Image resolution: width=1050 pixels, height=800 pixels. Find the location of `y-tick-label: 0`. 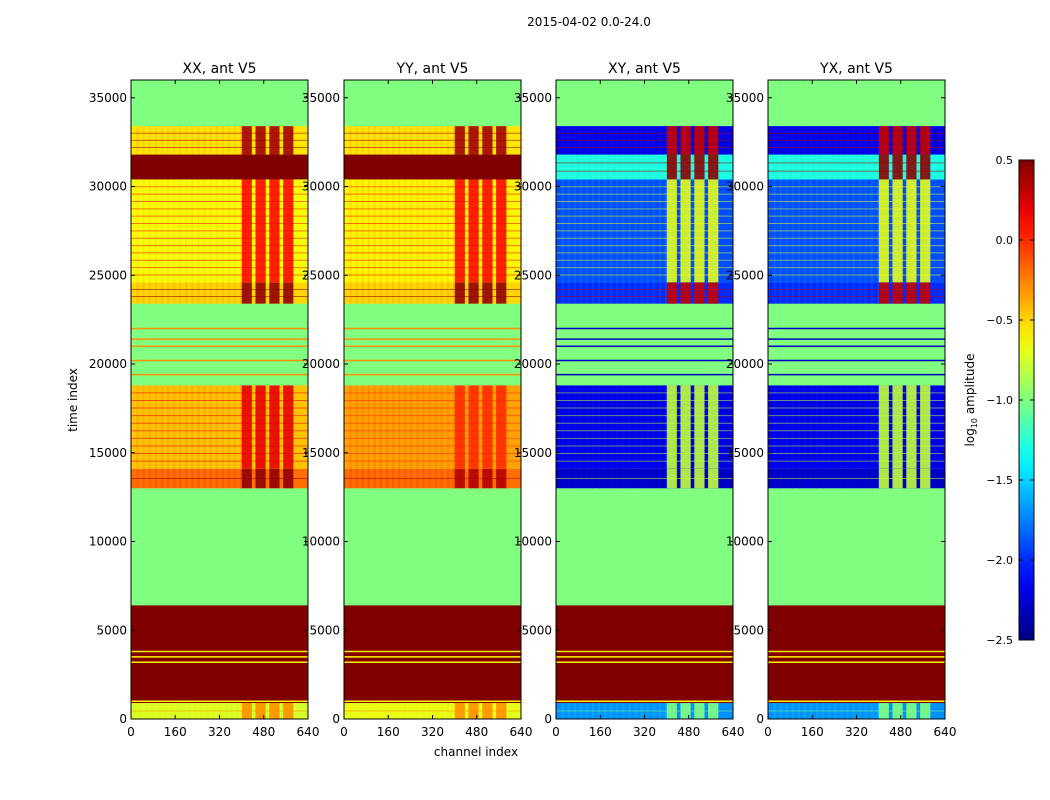

y-tick-label: 0 is located at coordinates (123, 719).